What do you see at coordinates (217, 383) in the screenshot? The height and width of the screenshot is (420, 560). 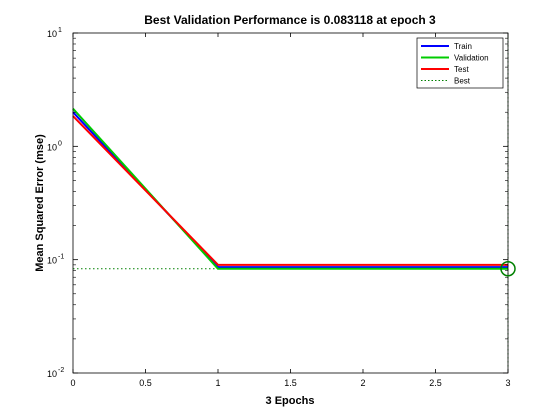 I see `x-tick-label: 1` at bounding box center [217, 383].